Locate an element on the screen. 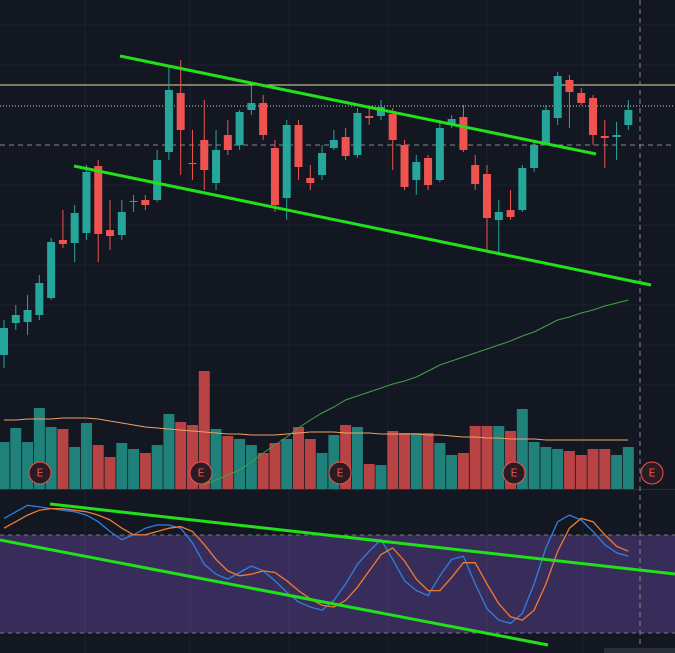 This screenshot has width=675, height=653. scroll-hint is located at coordinates (639, 650).